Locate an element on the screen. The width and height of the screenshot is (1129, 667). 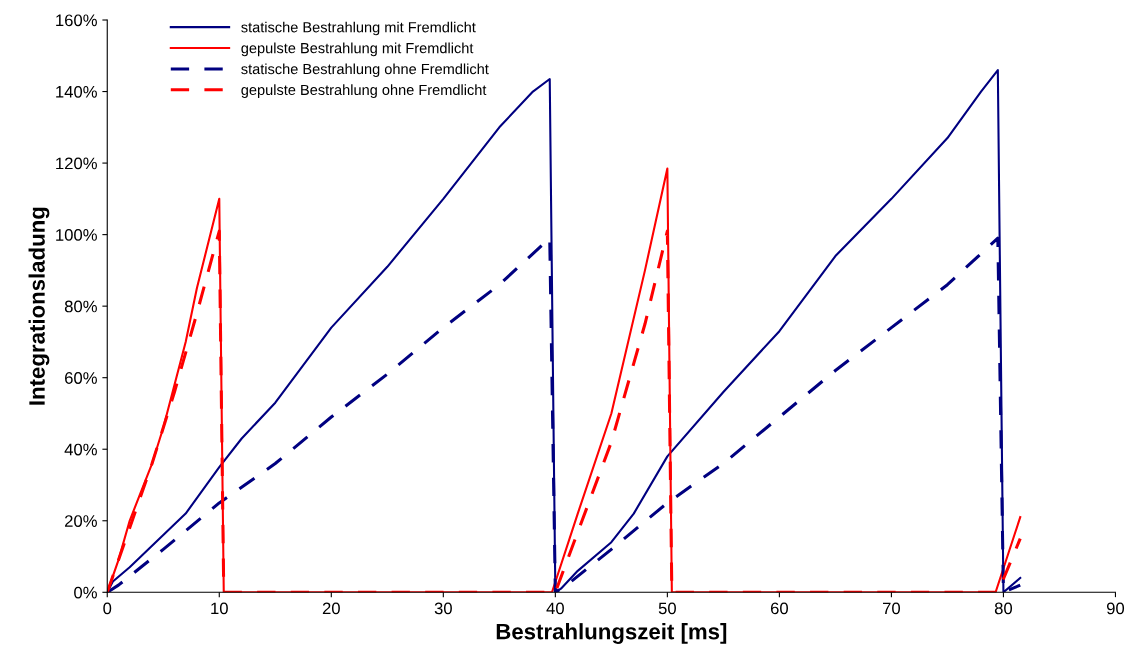
x-axis-title: Bestrahlungszeit [ms] is located at coordinates (611, 633).